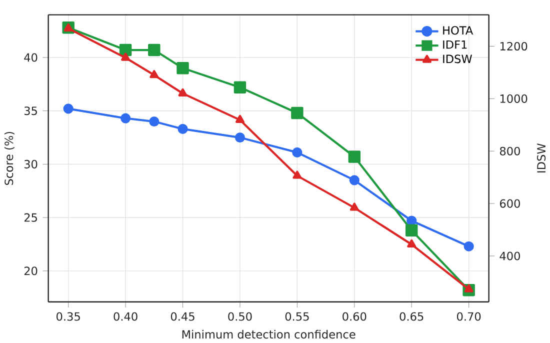 Image resolution: width=550 pixels, height=343 pixels. I want to click on y2-axis-title: IDSW, so click(541, 158).